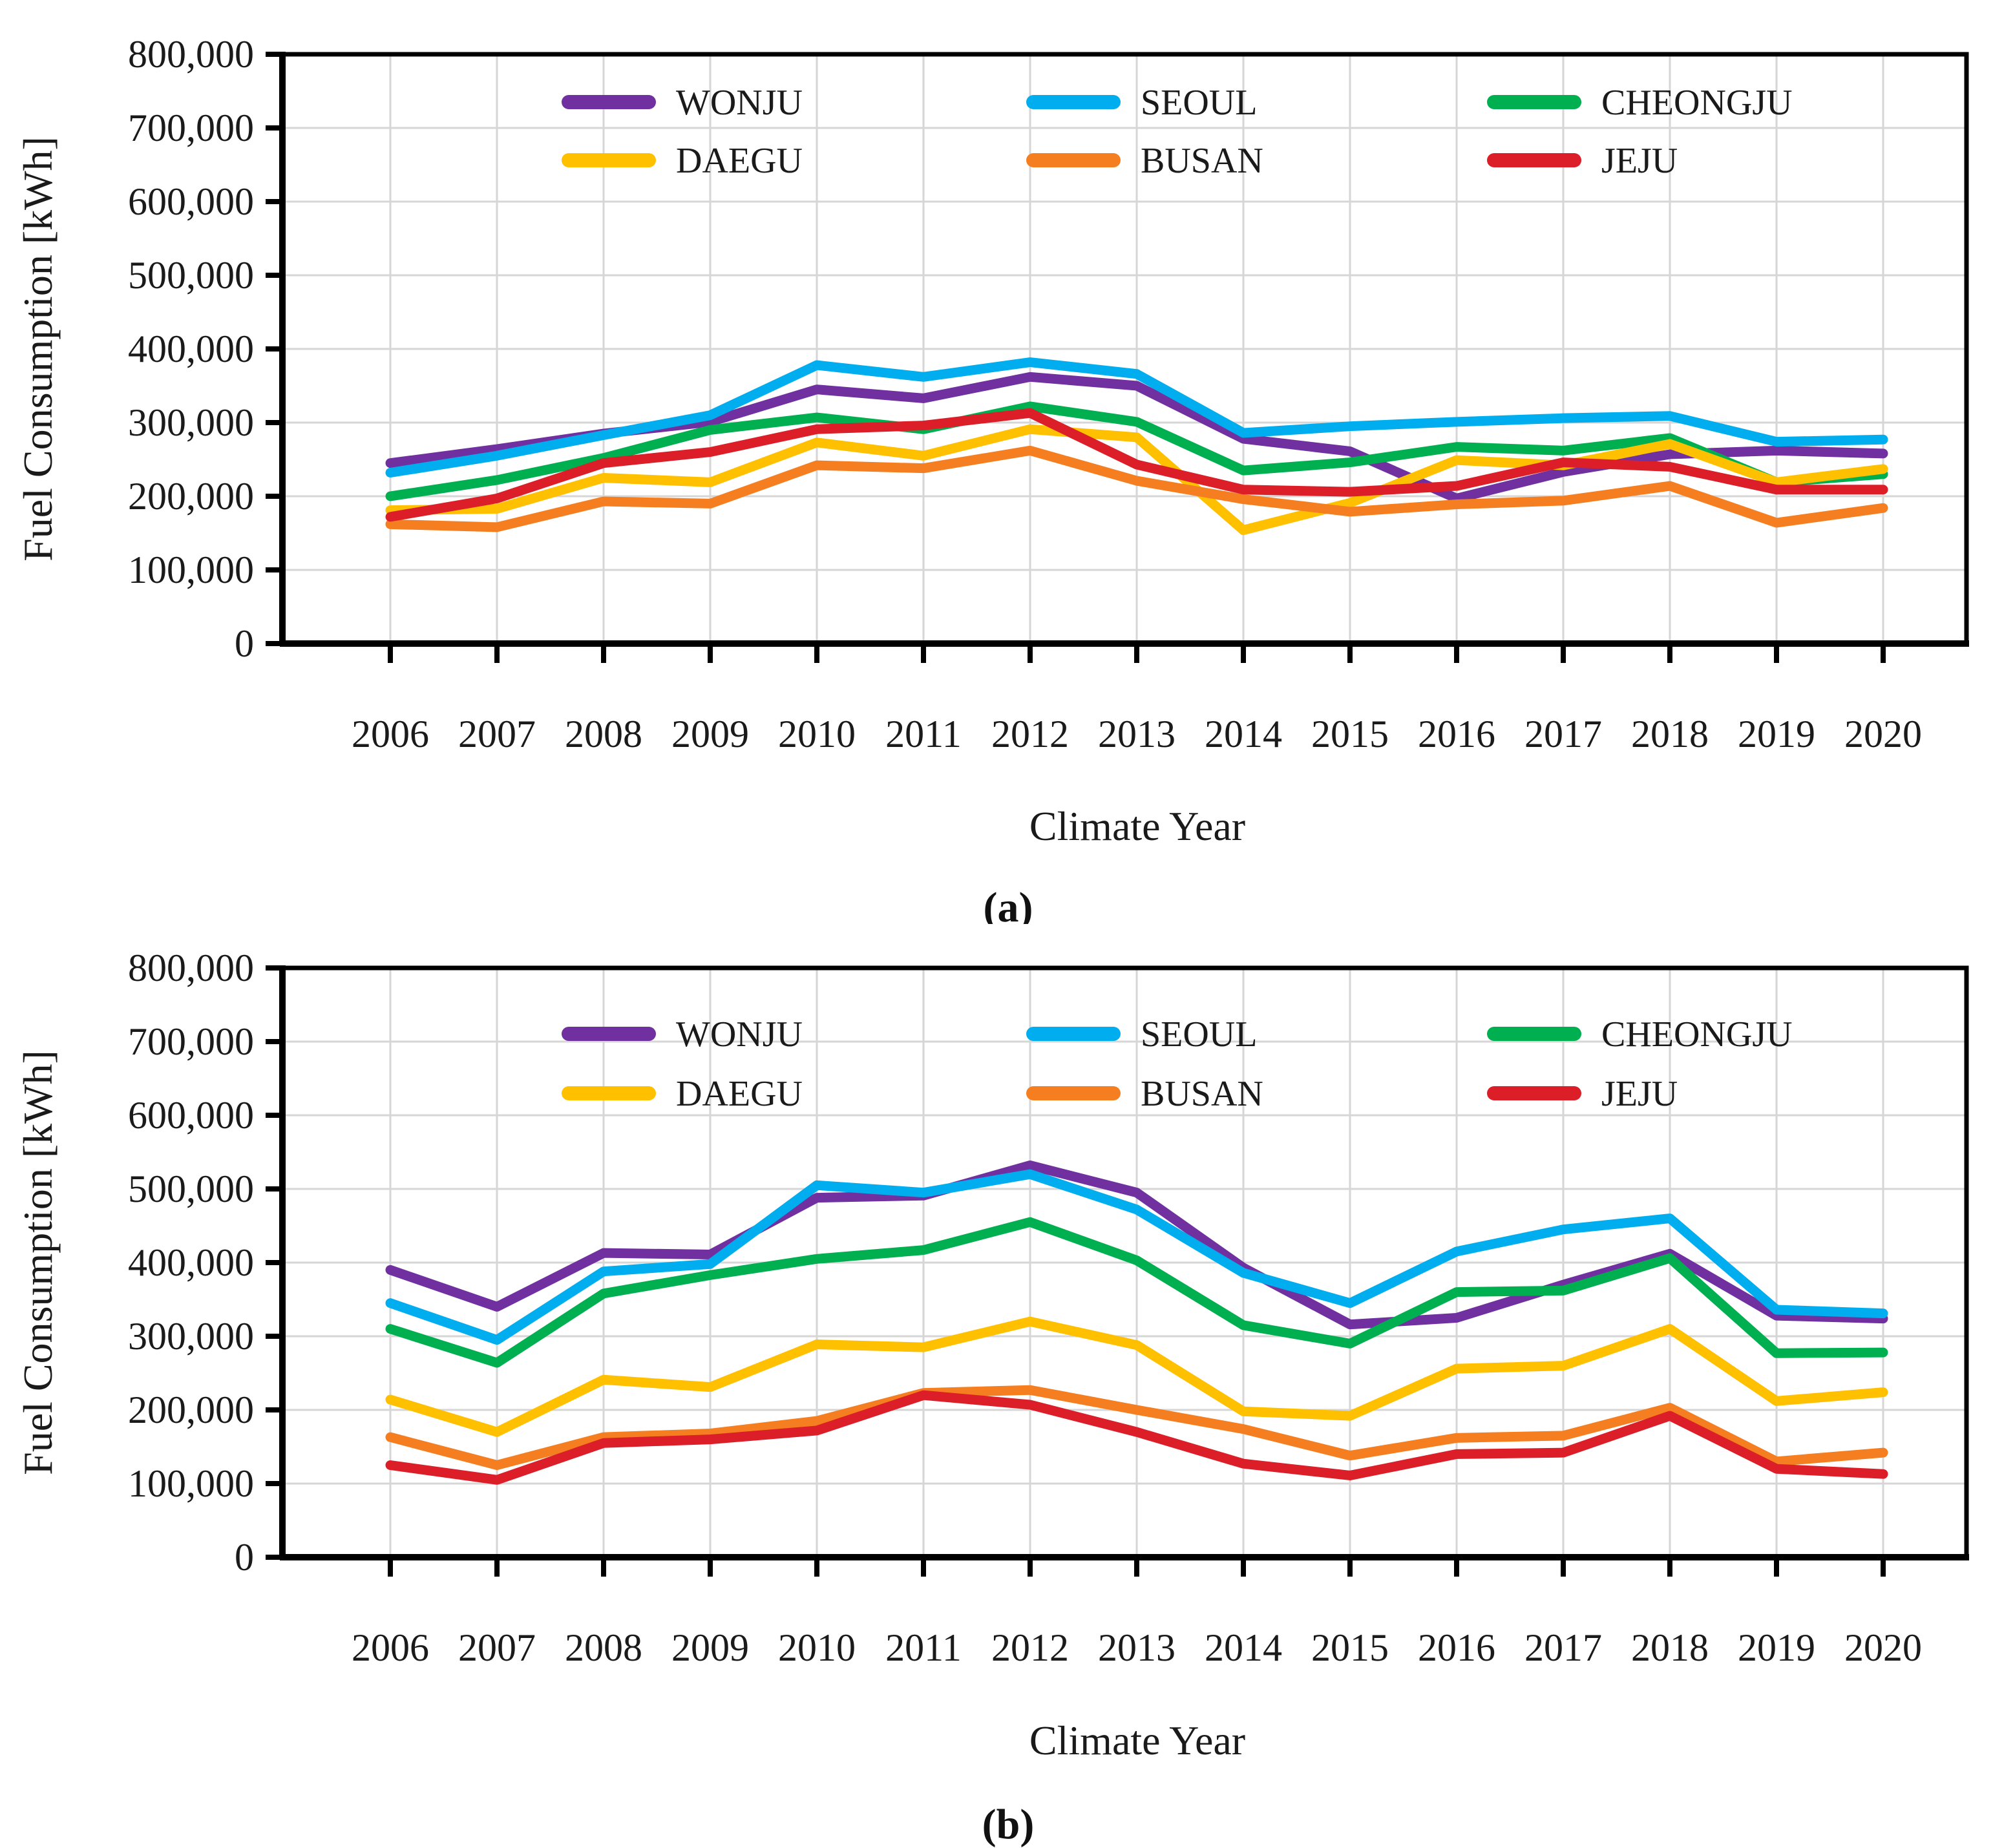 This screenshot has width=1993, height=1848. I want to click on figure-caption-a: (a), so click(1009, 904).